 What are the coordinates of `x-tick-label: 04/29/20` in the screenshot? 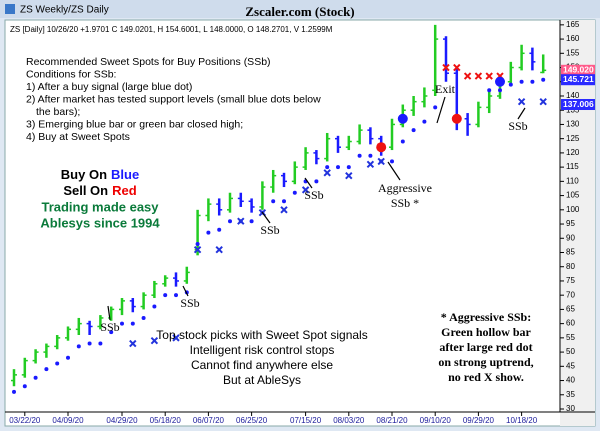 It's located at (122, 420).